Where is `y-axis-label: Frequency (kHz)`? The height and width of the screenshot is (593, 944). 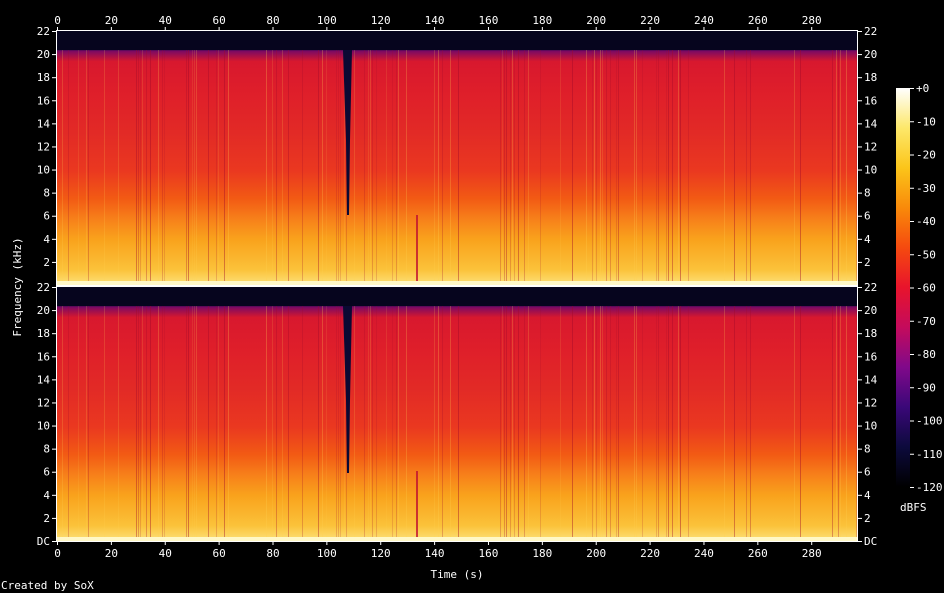 y-axis-label: Frequency (kHz) is located at coordinates (17, 286).